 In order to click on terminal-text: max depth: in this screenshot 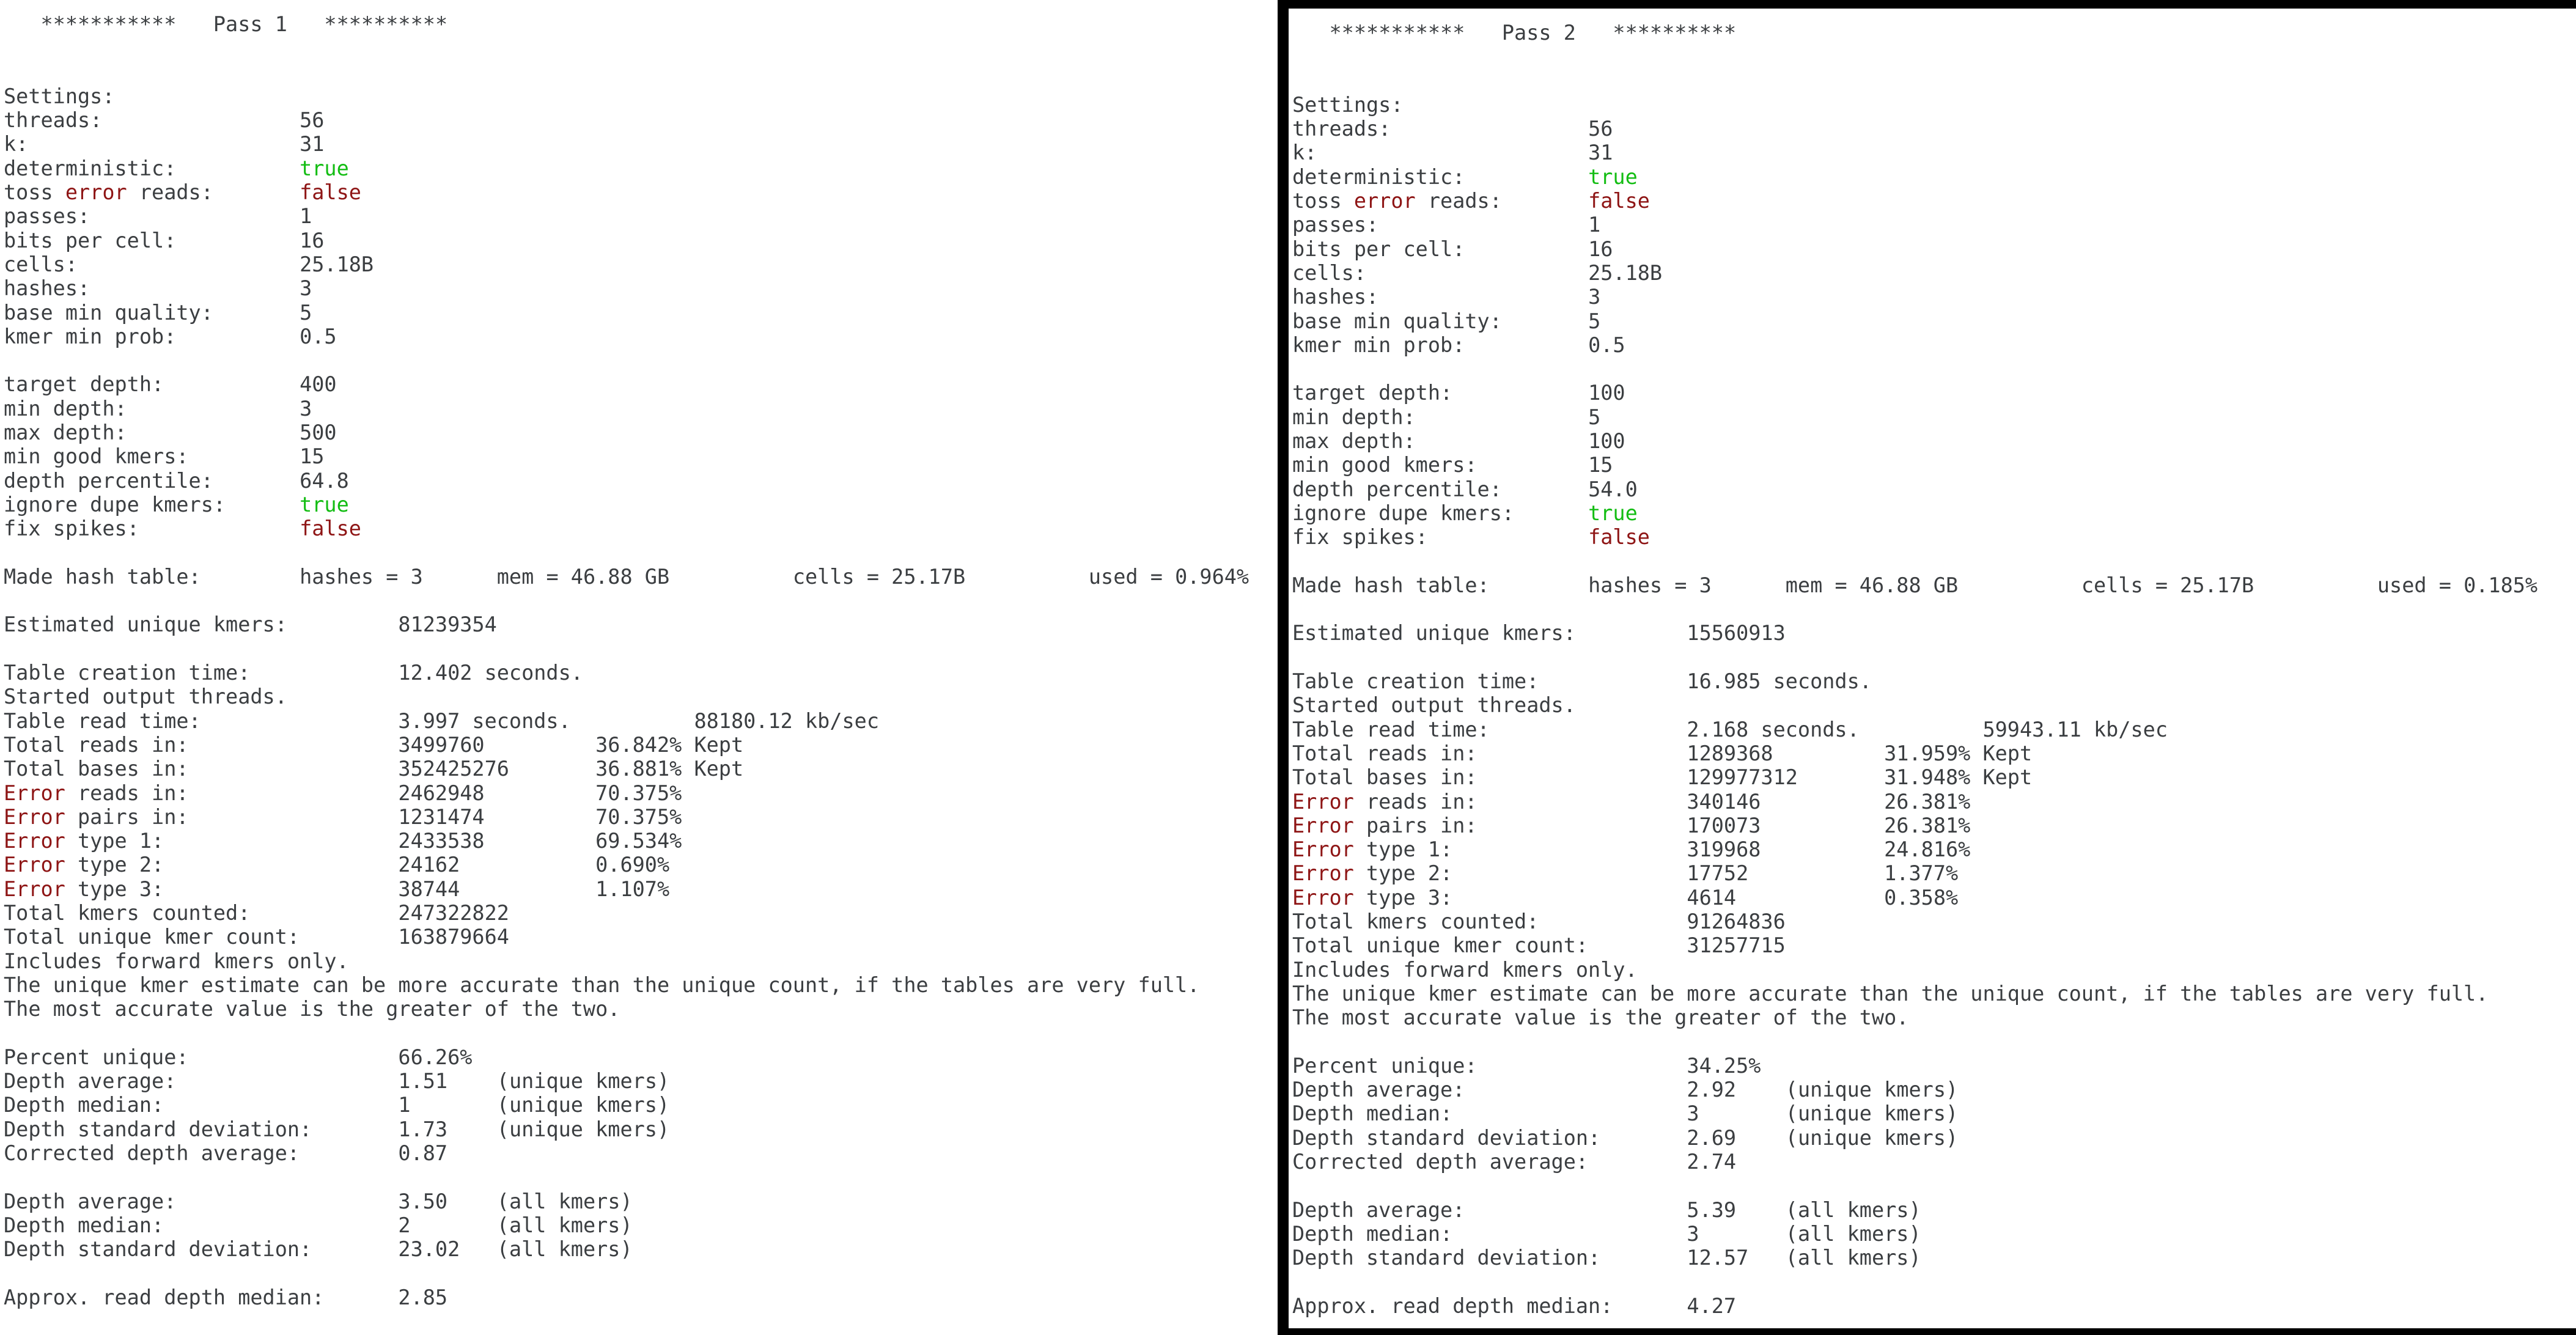, I will do `click(1354, 441)`.